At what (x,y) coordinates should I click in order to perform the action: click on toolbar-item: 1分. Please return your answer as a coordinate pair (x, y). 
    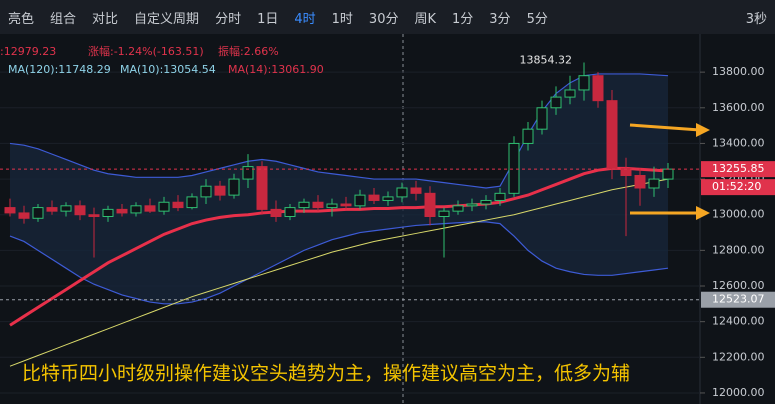
    Looking at the image, I should click on (463, 19).